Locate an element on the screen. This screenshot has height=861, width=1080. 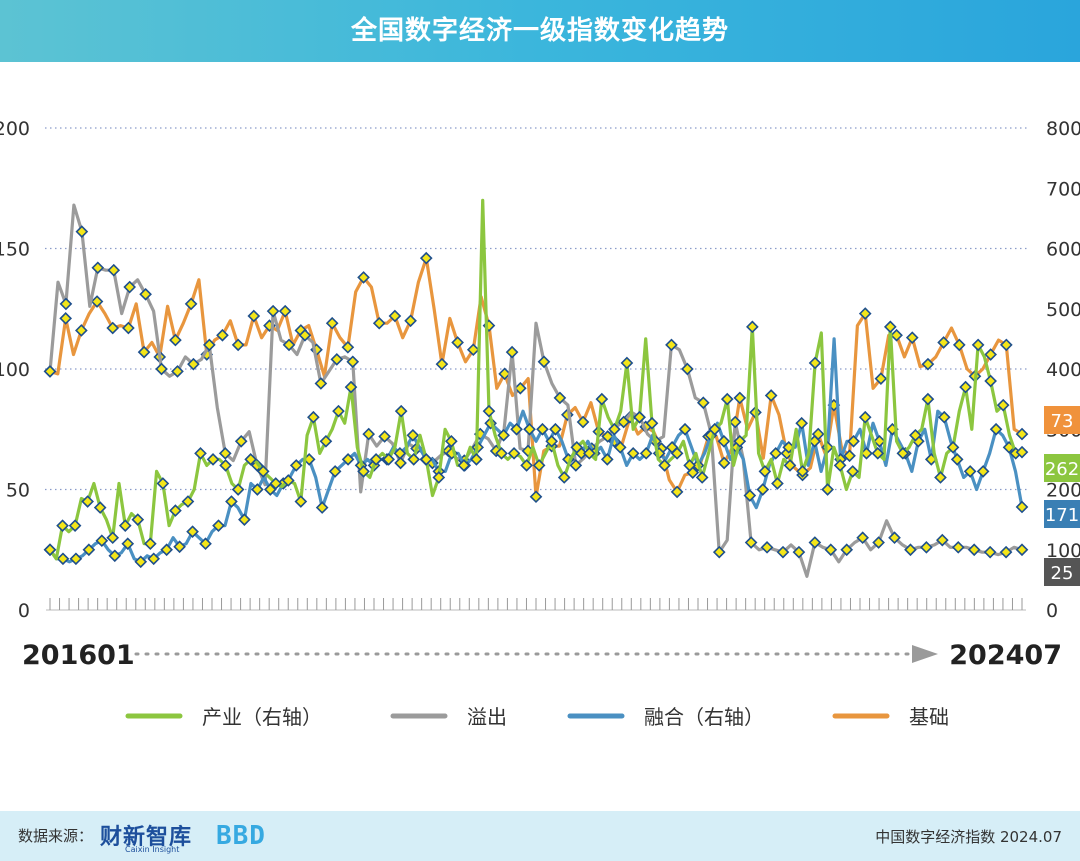
right-axis-tick-label: 0 is located at coordinates (1052, 611).